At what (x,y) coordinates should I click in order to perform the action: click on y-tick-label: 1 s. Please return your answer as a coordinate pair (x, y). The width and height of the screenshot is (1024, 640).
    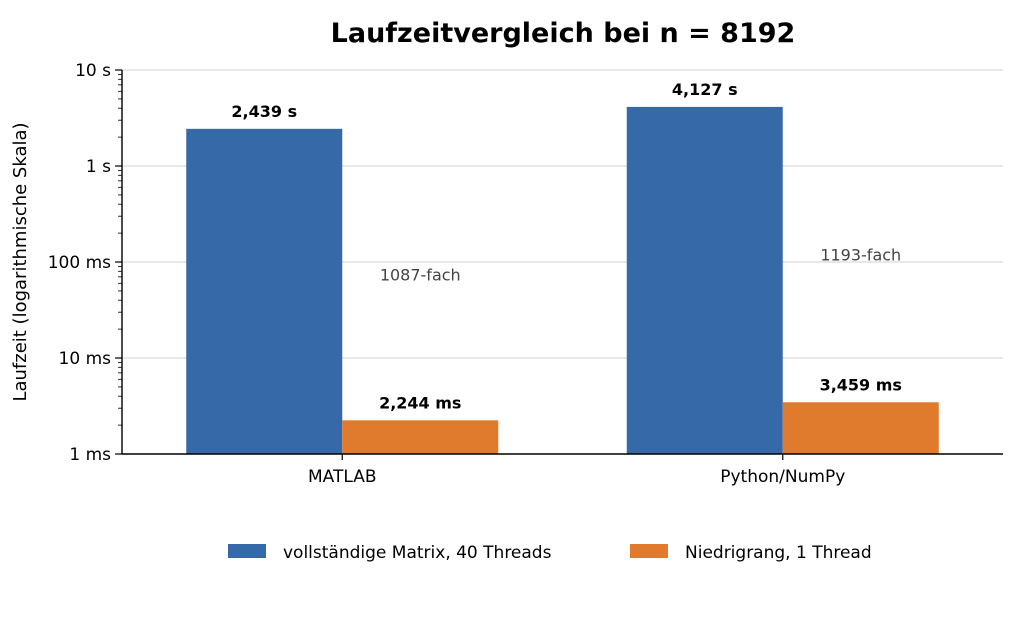
    Looking at the image, I should click on (98, 167).